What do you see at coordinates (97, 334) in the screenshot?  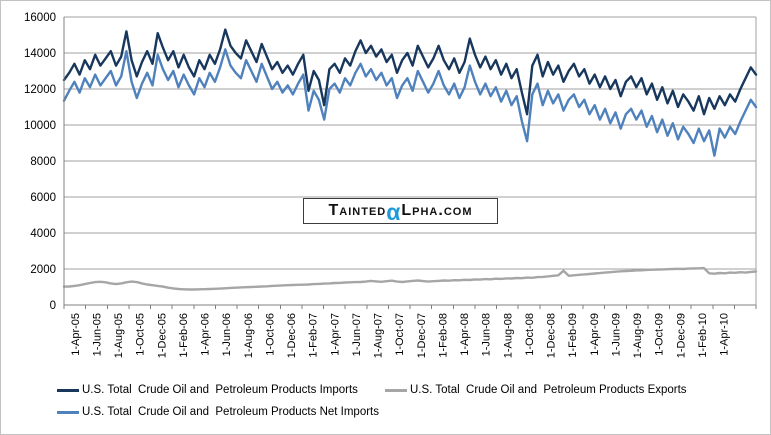 I see `x-axis-label: 1-Jun-05` at bounding box center [97, 334].